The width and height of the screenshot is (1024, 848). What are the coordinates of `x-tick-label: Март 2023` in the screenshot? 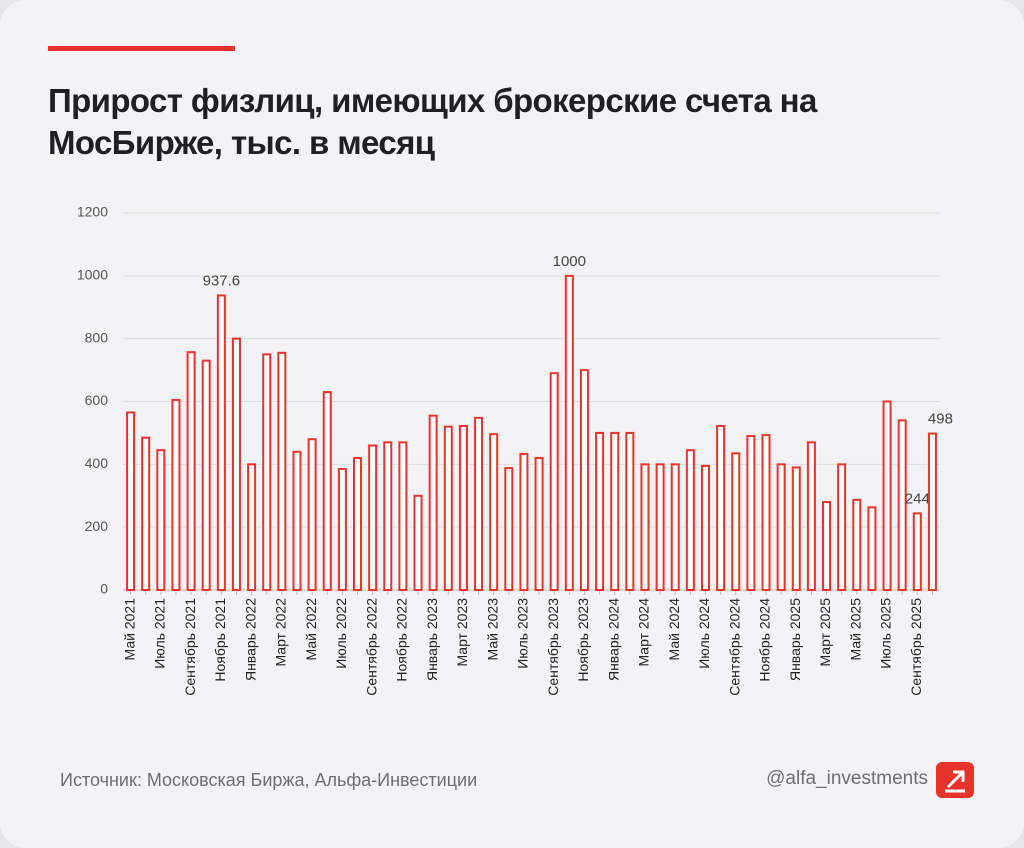 It's located at (462, 632).